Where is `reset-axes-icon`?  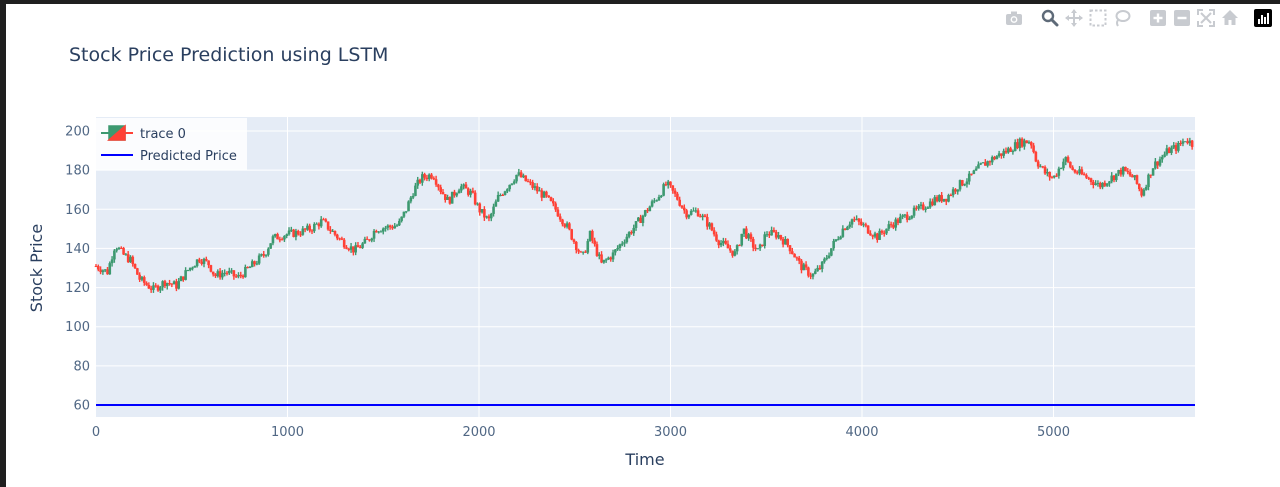 reset-axes-icon is located at coordinates (1230, 18).